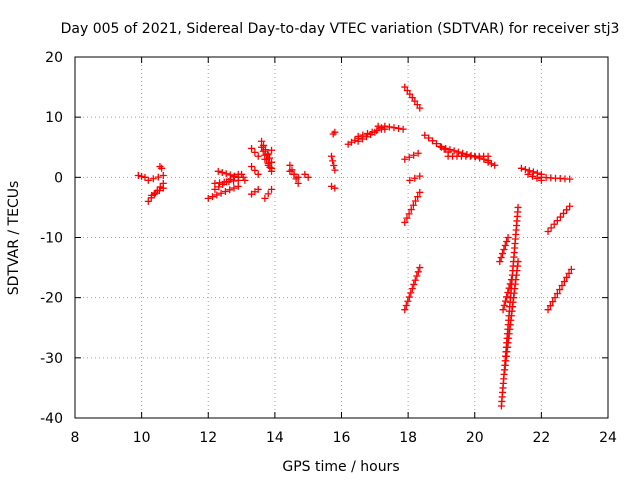 Image resolution: width=640 pixels, height=480 pixels. Describe the element at coordinates (142, 438) in the screenshot. I see `x-tick-label: 10` at that location.